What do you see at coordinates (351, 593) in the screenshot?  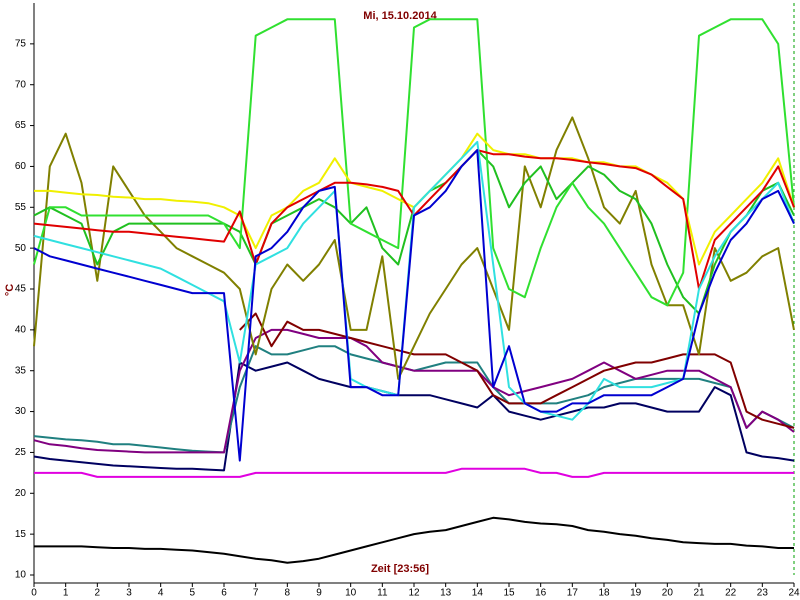 I see `x-tick-label: 10` at bounding box center [351, 593].